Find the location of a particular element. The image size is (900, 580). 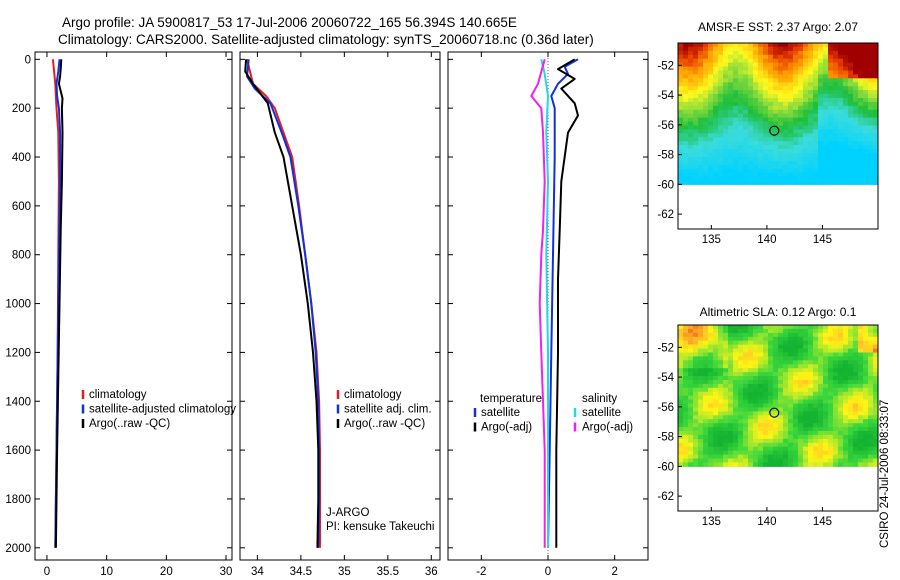

depth-tick-label: 0 is located at coordinates (28, 60).